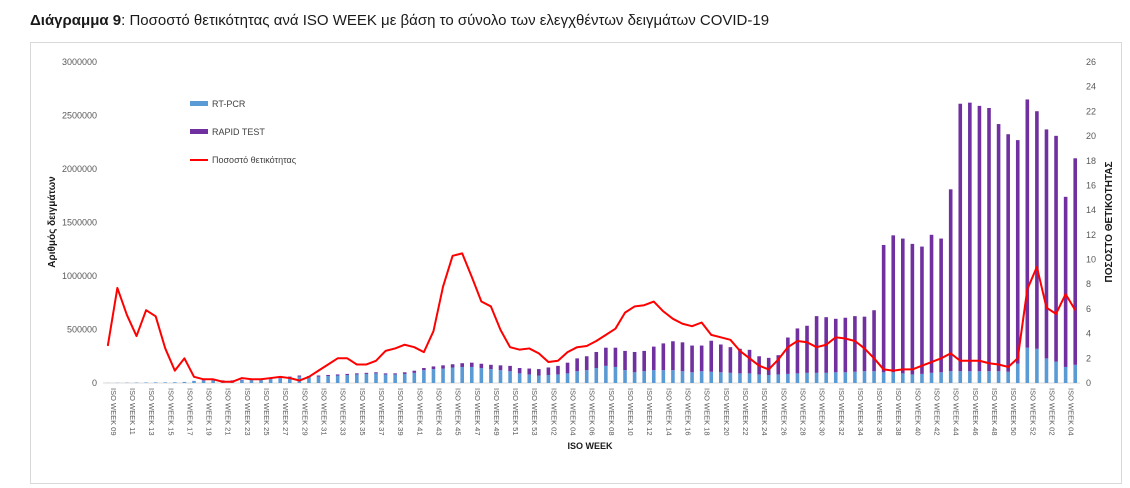  What do you see at coordinates (199, 103) in the screenshot?
I see `legend-swatch-rt-pcr` at bounding box center [199, 103].